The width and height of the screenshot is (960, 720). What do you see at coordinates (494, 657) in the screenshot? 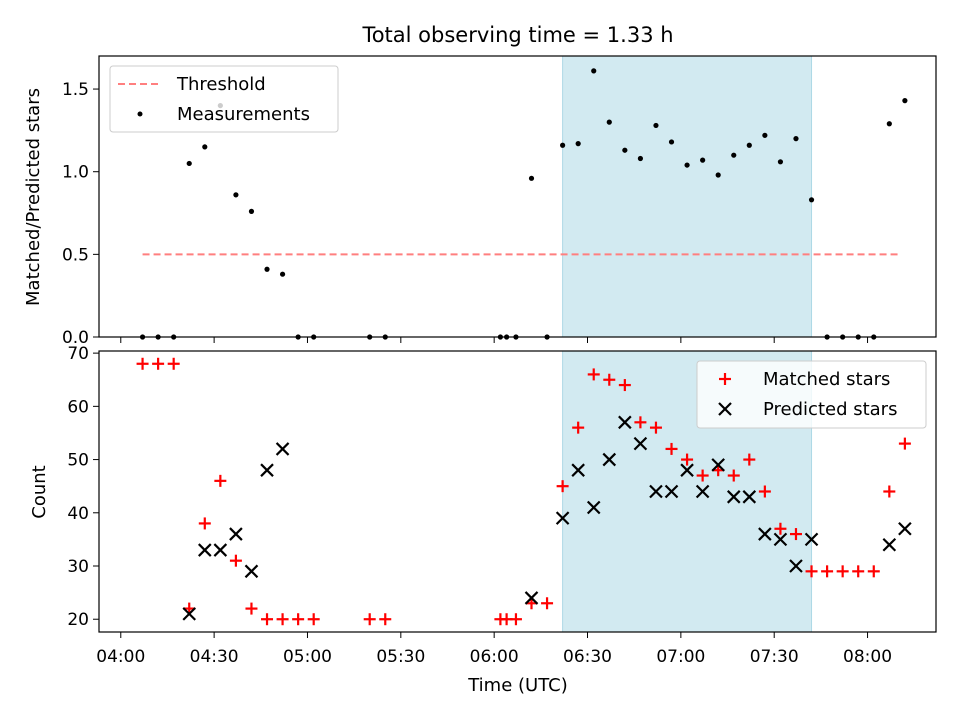
I see `x-tick-label: 06:00` at bounding box center [494, 657].